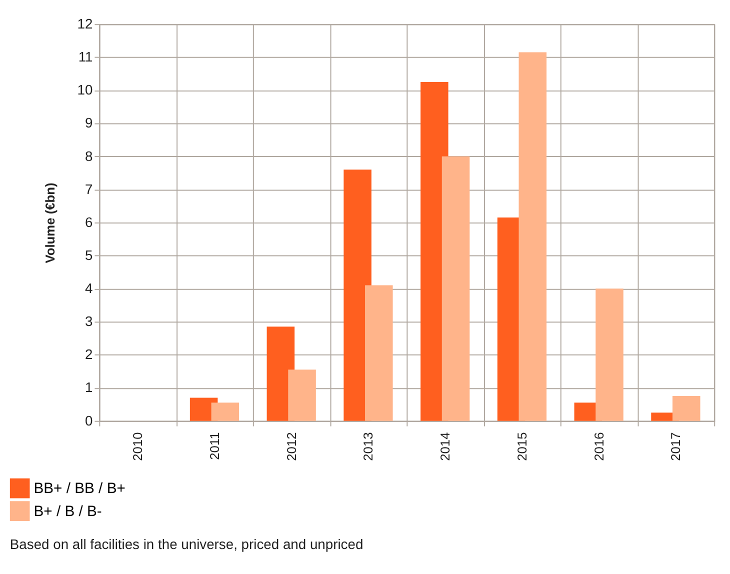 This screenshot has height=574, width=730. What do you see at coordinates (368, 446) in the screenshot?
I see `x-tick-label: 2013` at bounding box center [368, 446].